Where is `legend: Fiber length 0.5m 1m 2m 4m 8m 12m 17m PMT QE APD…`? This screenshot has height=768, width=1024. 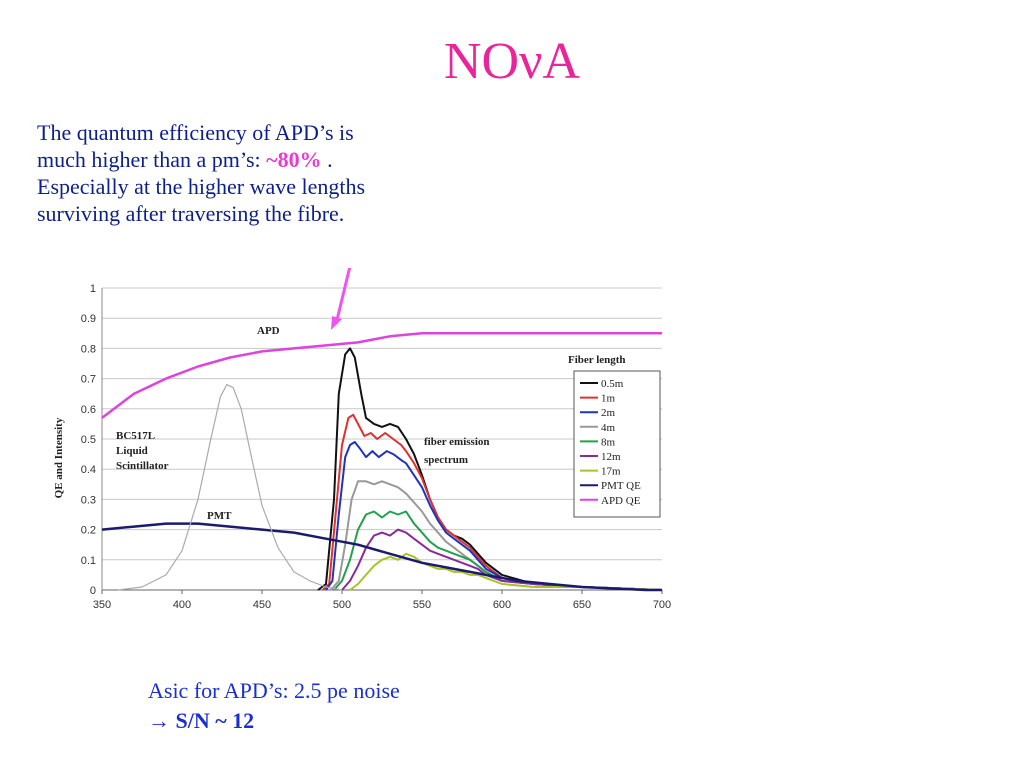 legend: Fiber length 0.5m 1m 2m 4m 8m 12m 17m PMT QE APD… is located at coordinates (614, 436).